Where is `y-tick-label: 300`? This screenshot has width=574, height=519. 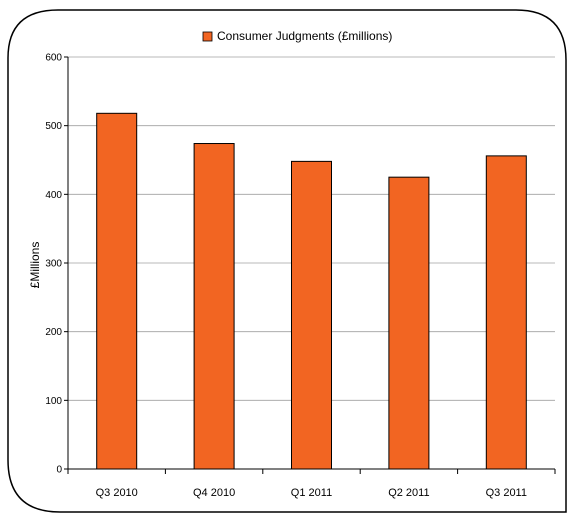 y-tick-label: 300 is located at coordinates (53, 264).